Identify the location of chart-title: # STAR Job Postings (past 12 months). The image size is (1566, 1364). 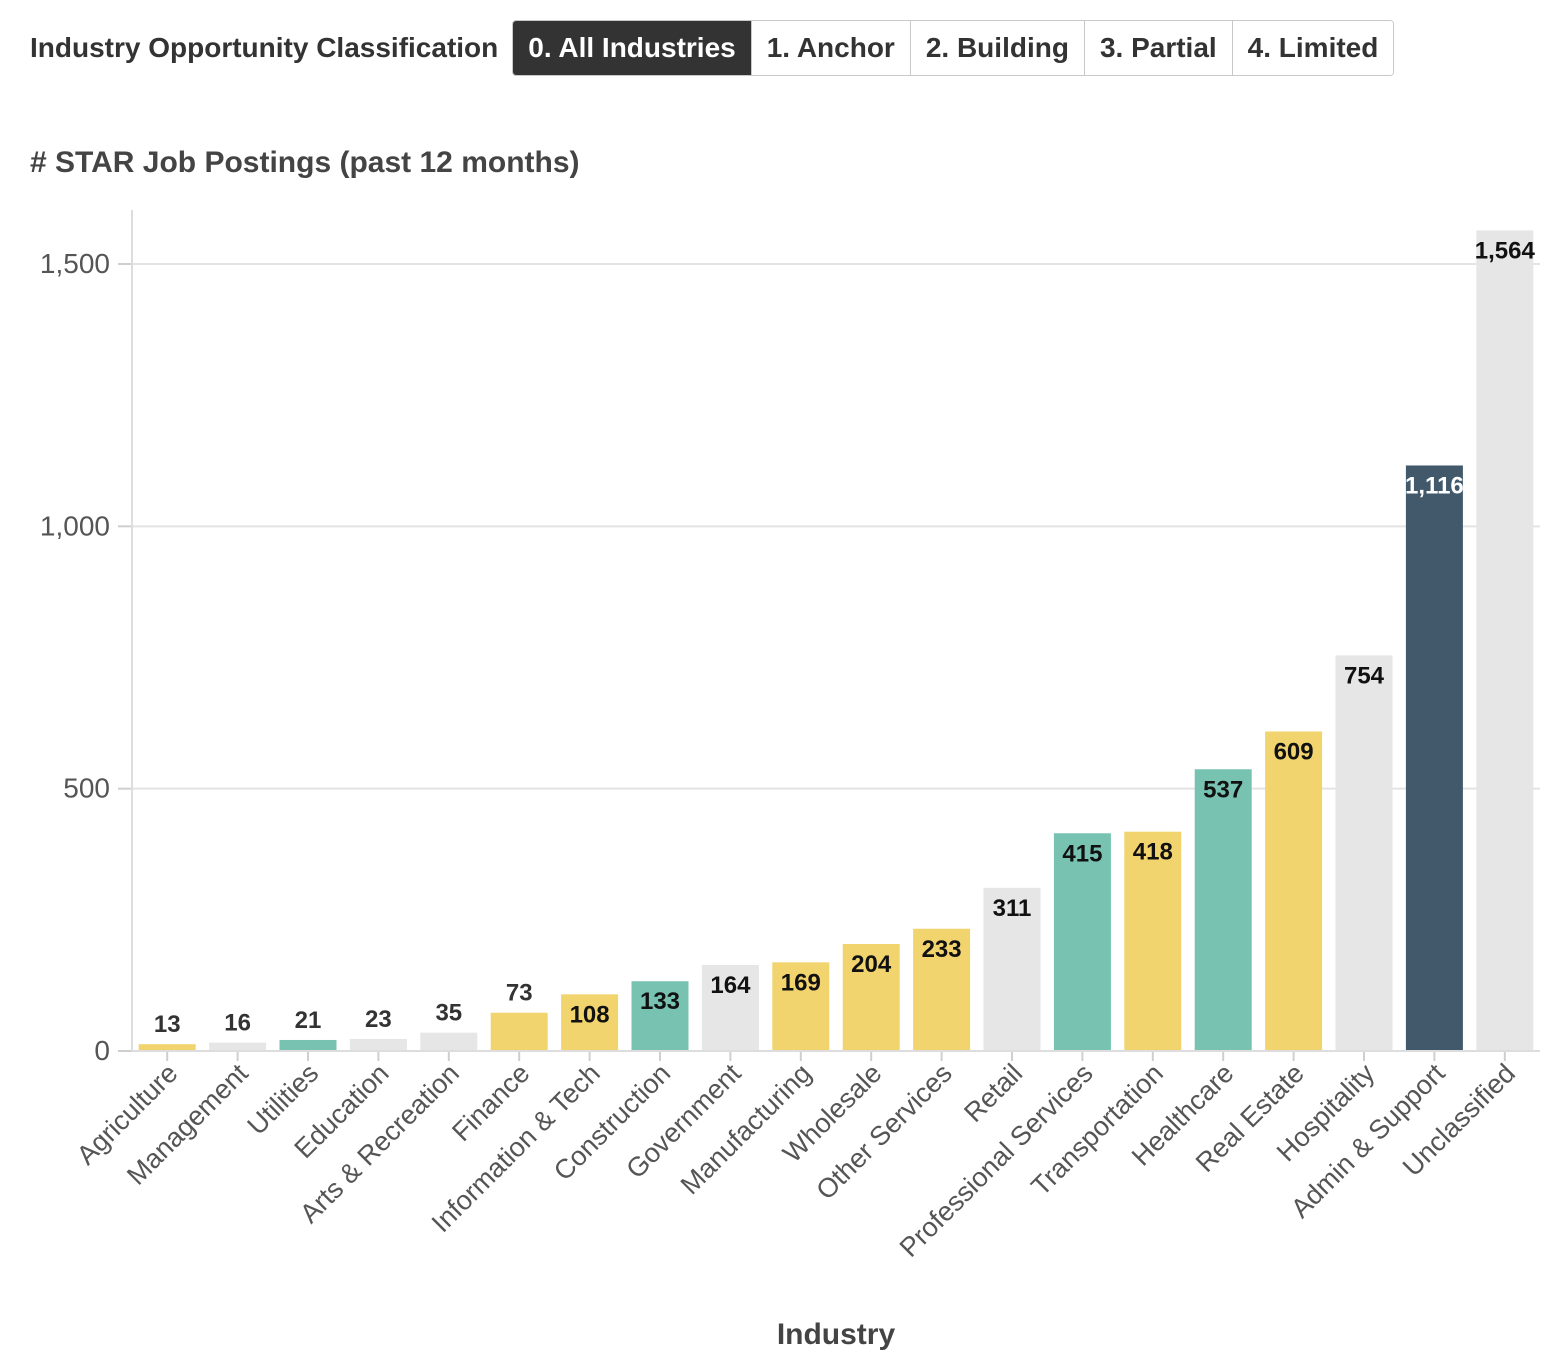
(305, 162).